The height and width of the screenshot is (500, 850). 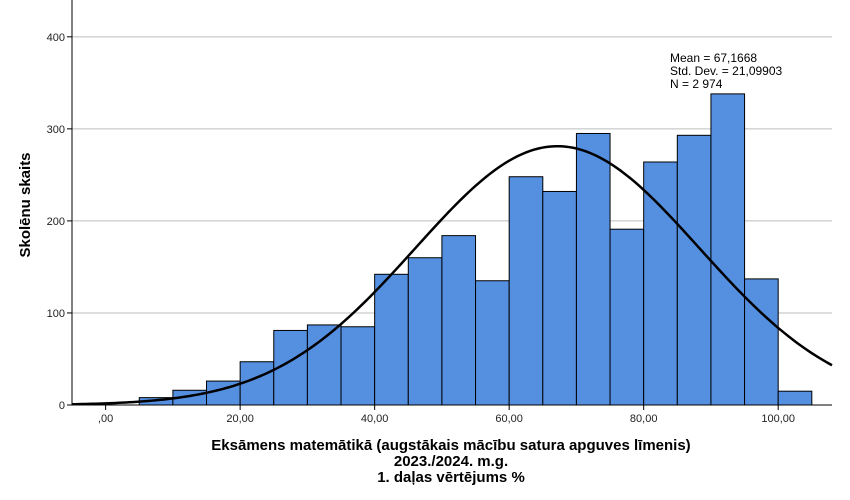 I want to click on y-tick-label: 0, so click(x=62, y=406).